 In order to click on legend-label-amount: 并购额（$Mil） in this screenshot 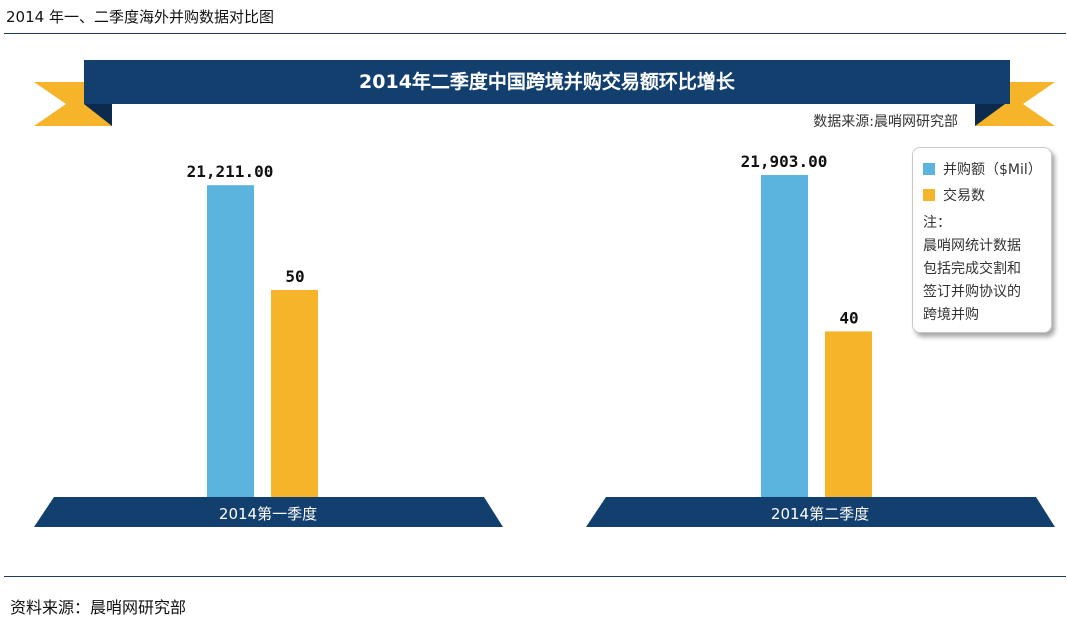, I will do `click(992, 170)`.